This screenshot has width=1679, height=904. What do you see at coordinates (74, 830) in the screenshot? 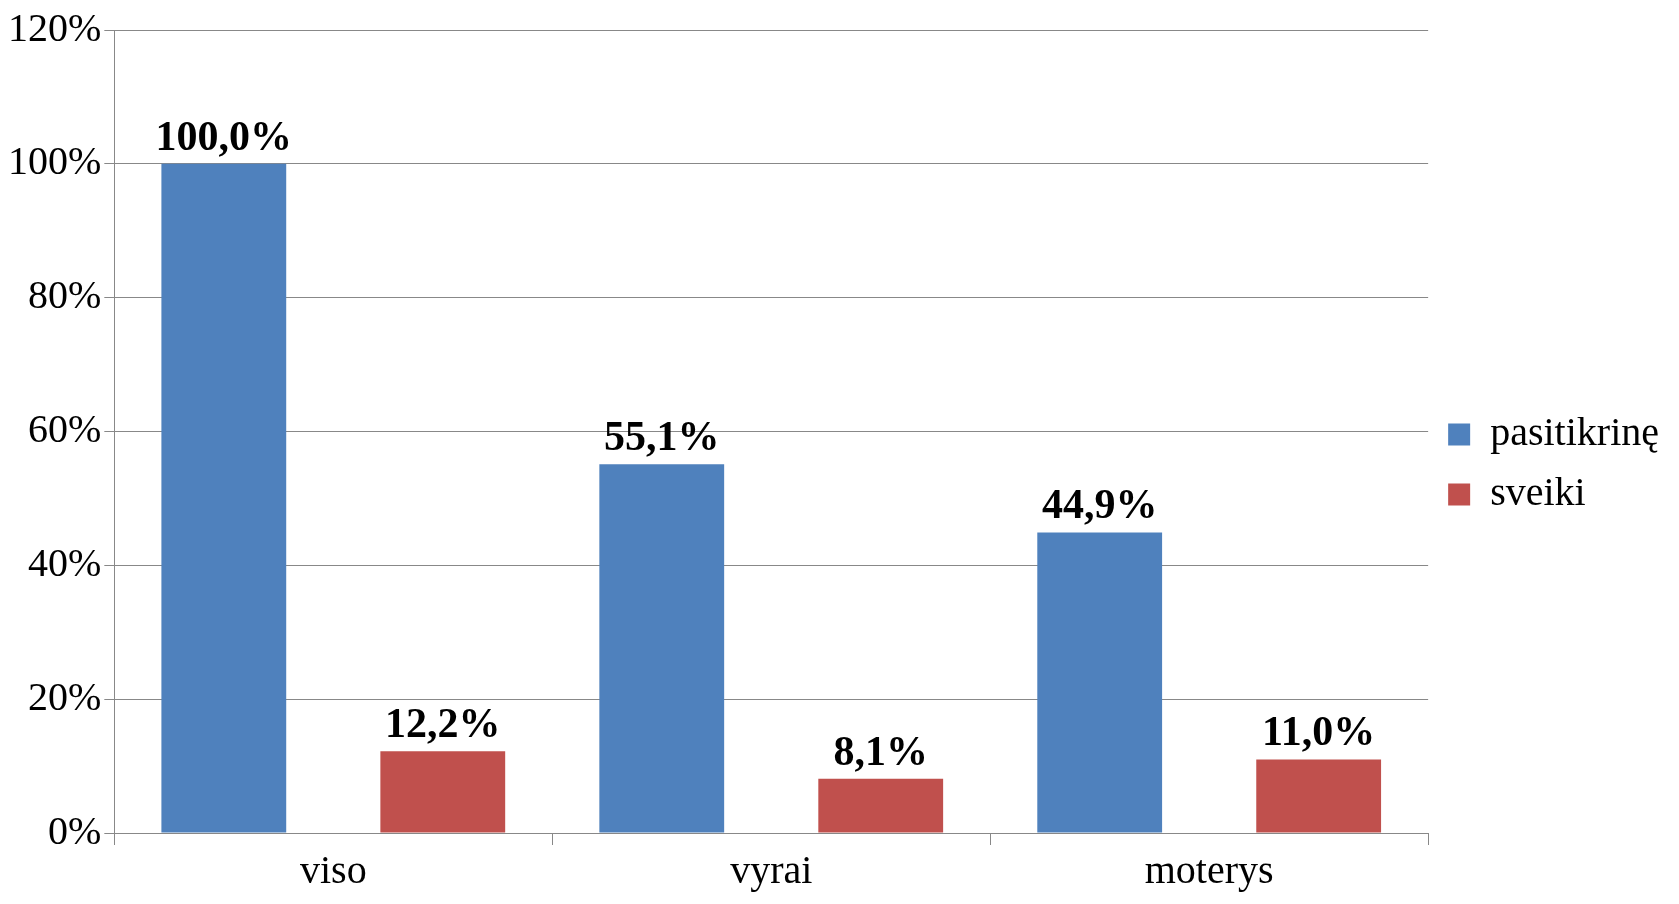
I see `y-tick-label: 0%` at bounding box center [74, 830].